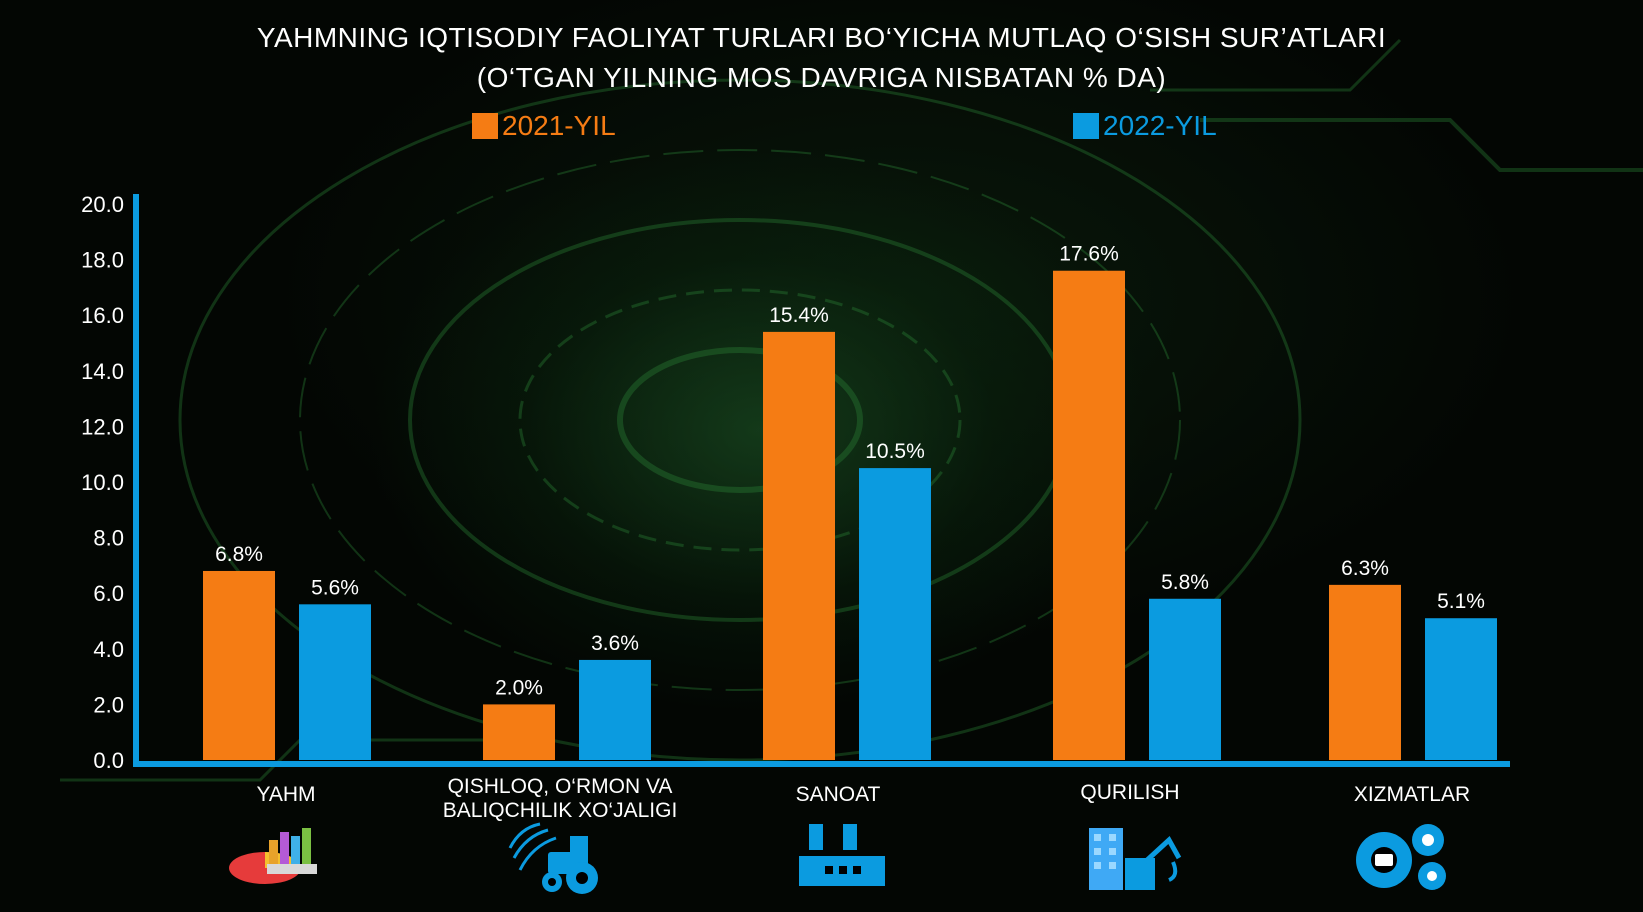 The height and width of the screenshot is (912, 1643). What do you see at coordinates (108, 649) in the screenshot?
I see `y-tick-label: 4.0` at bounding box center [108, 649].